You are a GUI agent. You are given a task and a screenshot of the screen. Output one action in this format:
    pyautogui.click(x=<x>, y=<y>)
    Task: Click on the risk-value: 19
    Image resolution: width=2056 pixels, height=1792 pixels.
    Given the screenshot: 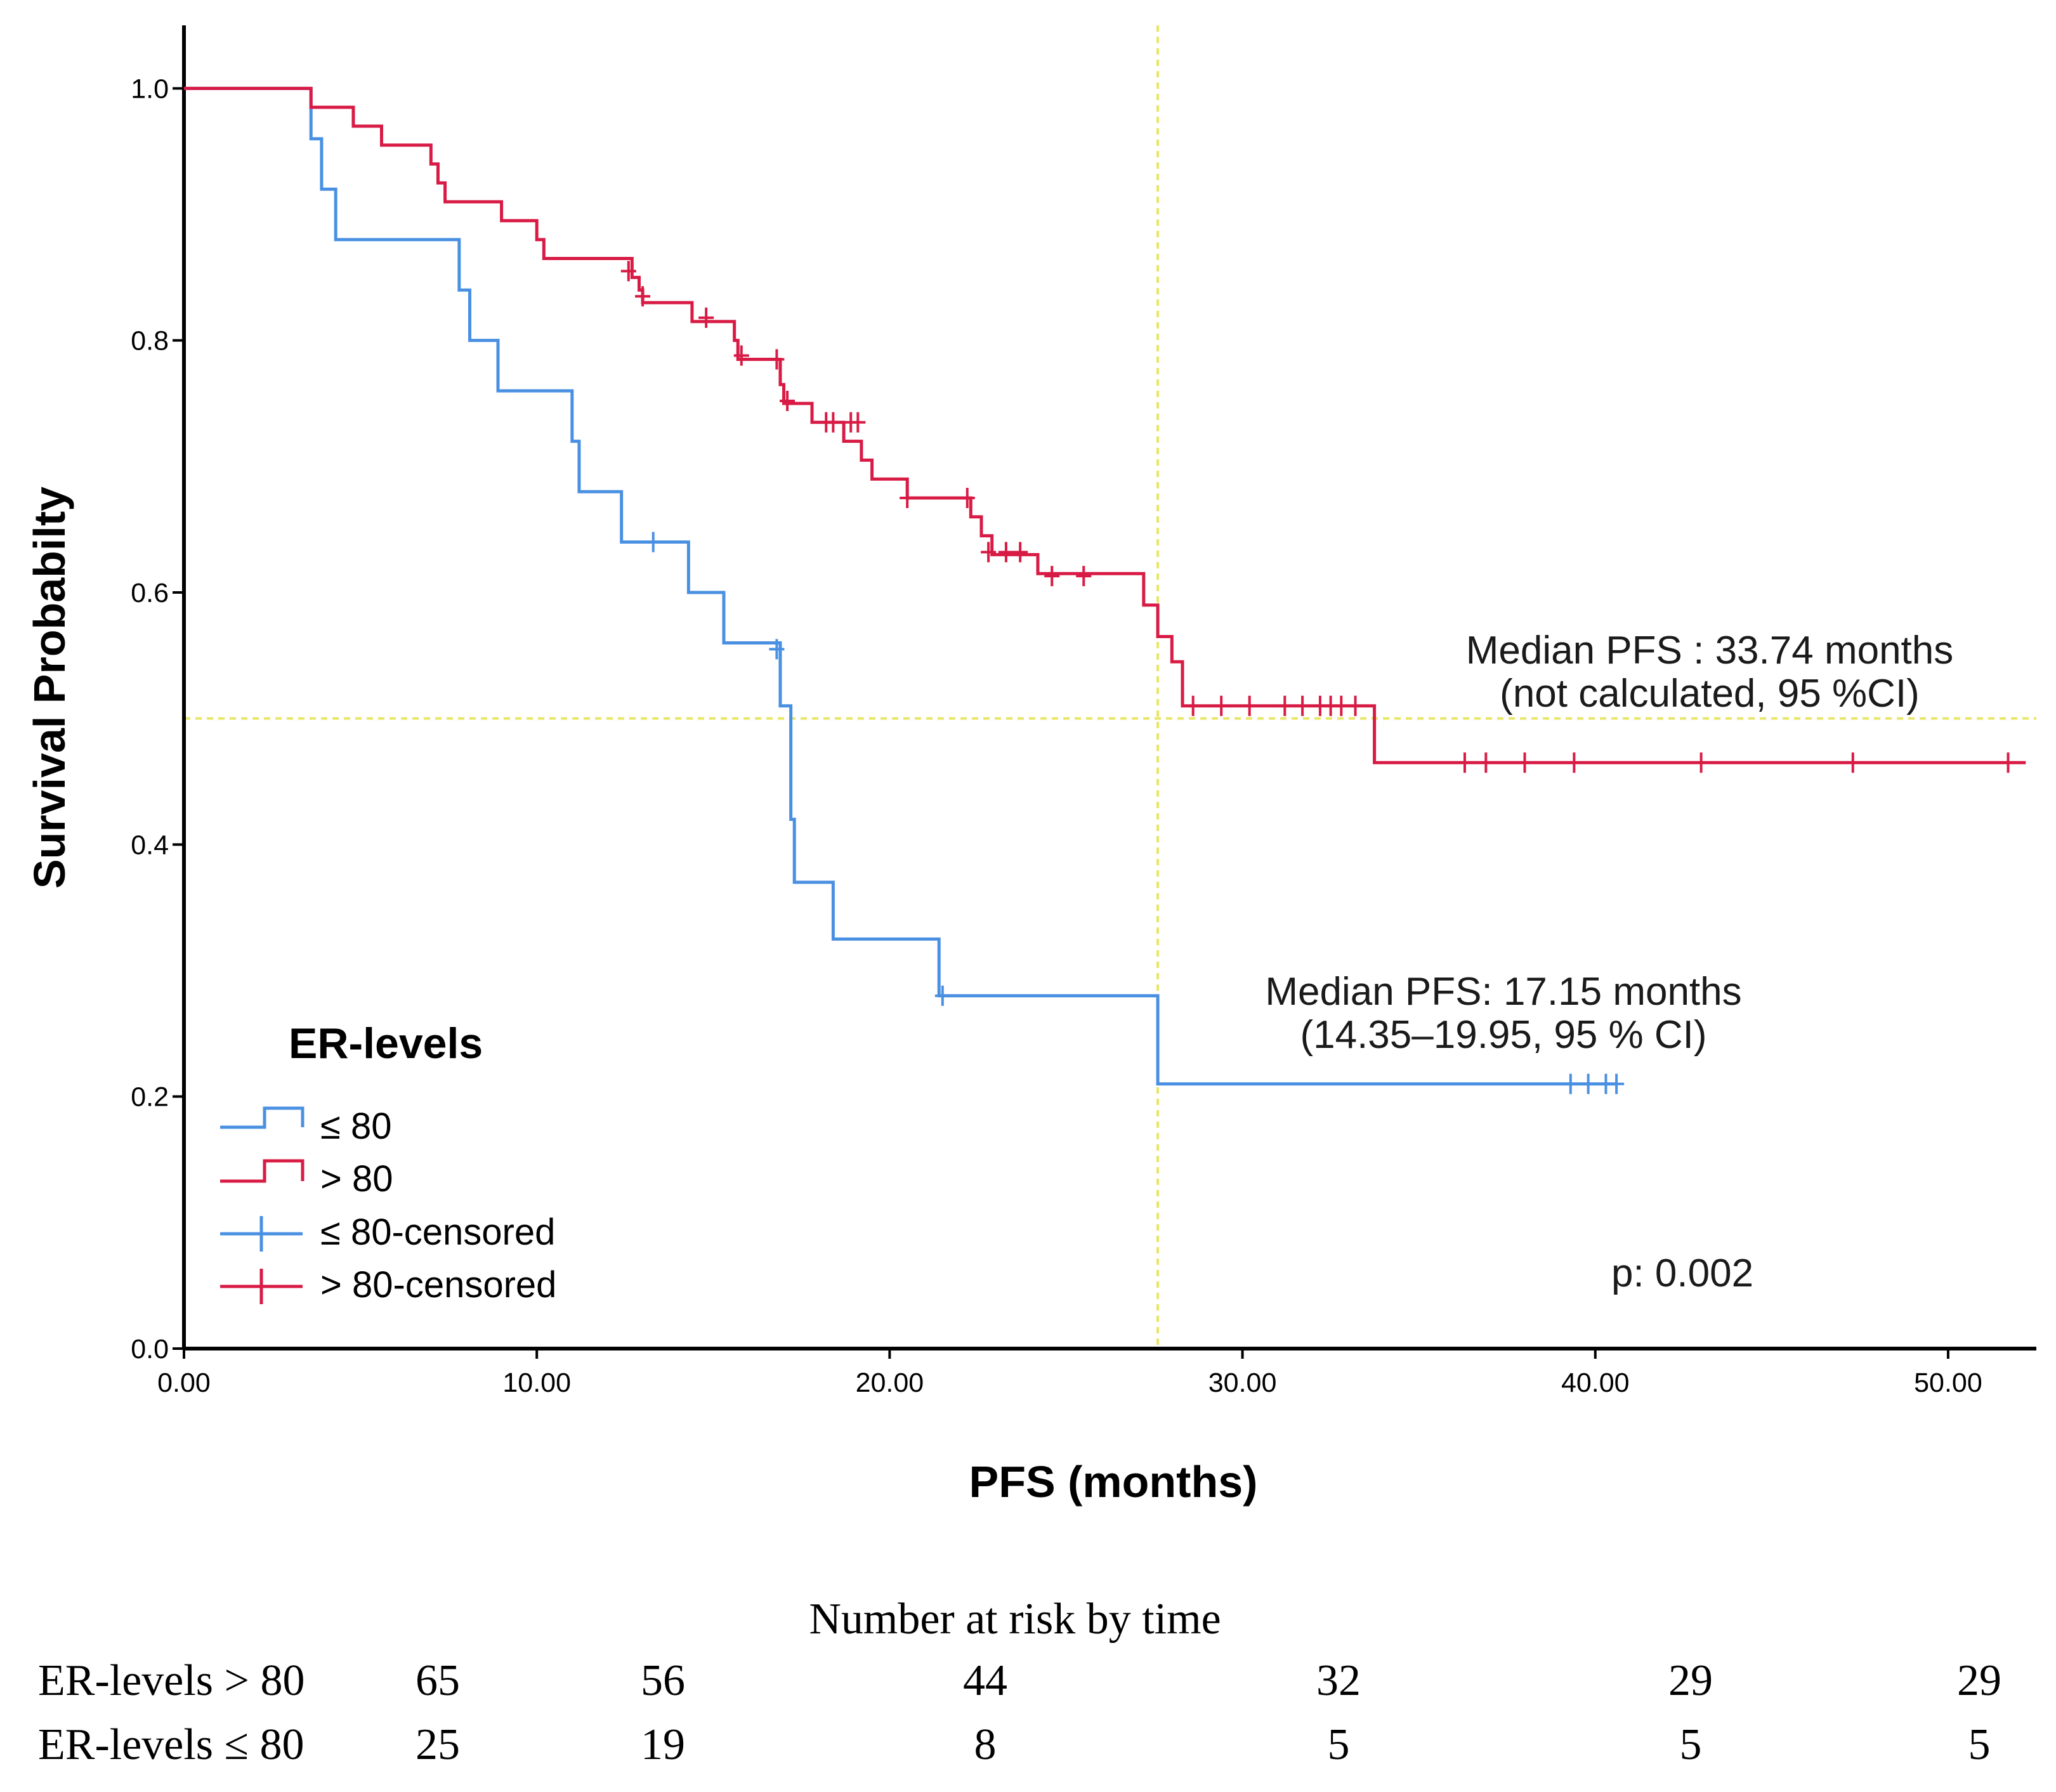 What is the action you would take?
    pyautogui.click(x=663, y=1744)
    